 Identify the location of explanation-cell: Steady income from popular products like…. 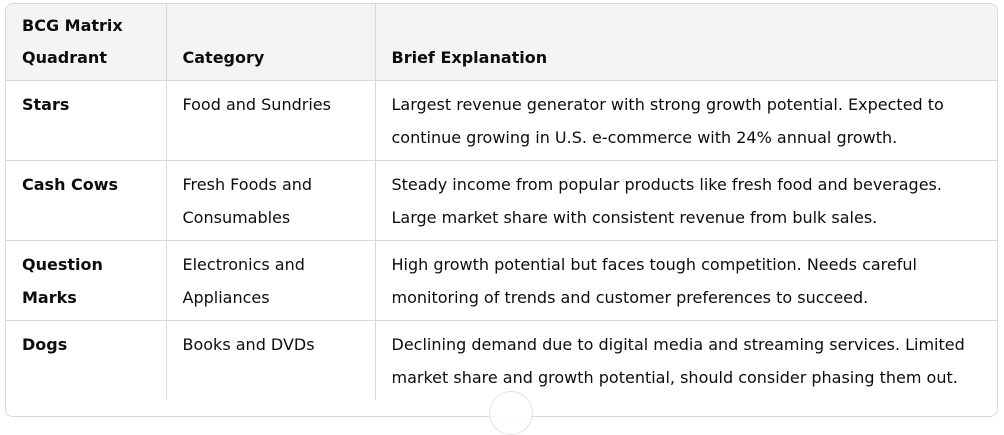
(686, 200).